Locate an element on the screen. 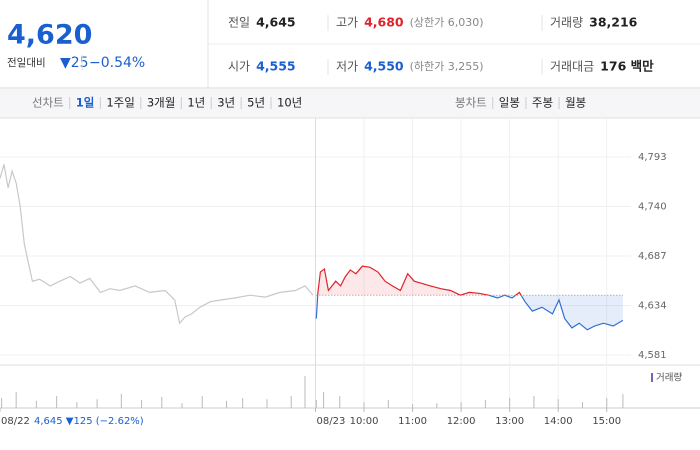  y-tick-label: 4,634 is located at coordinates (652, 305).